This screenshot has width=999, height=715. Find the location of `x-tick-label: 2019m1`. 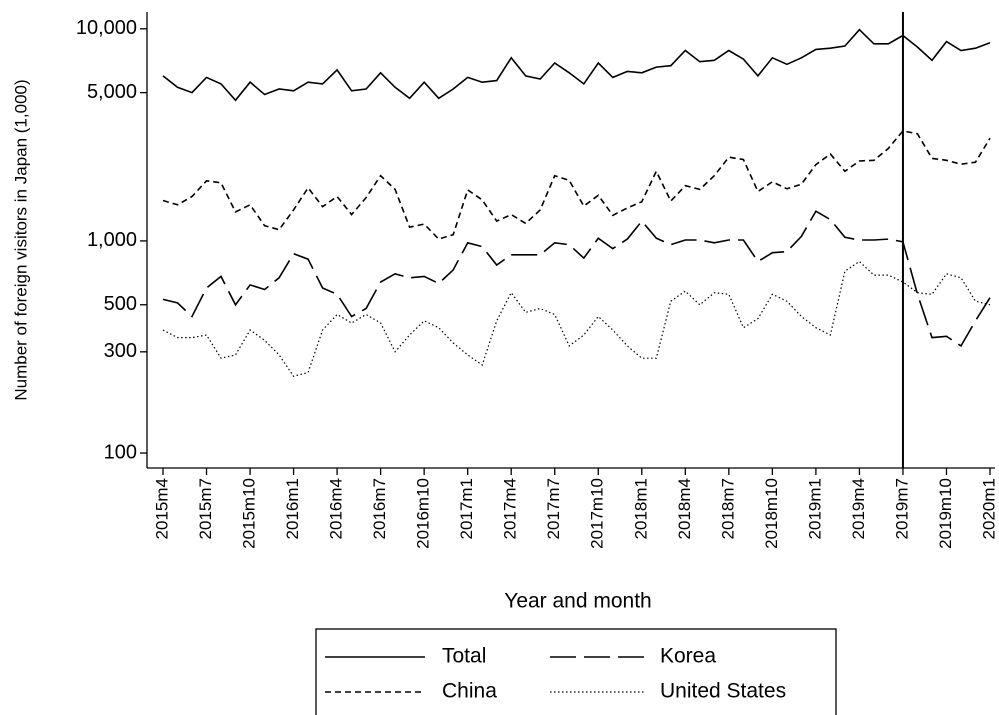

x-tick-label: 2019m1 is located at coordinates (814, 508).